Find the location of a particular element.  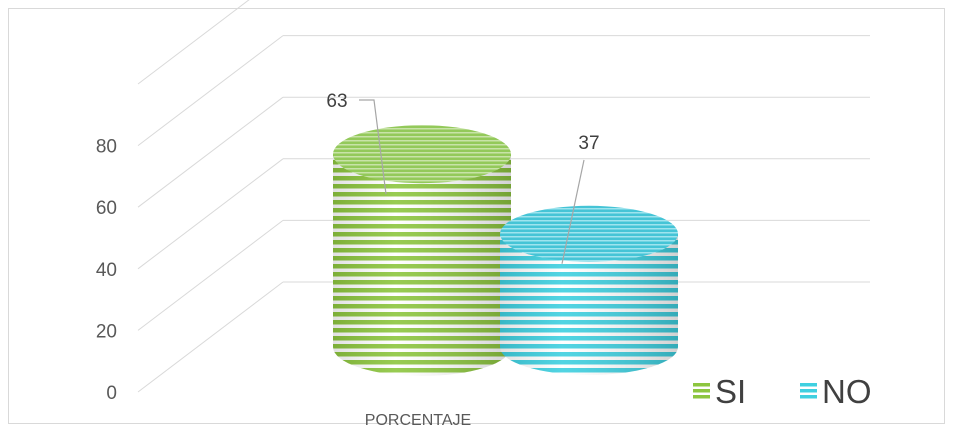

data-label-si: 63 is located at coordinates (336, 101).